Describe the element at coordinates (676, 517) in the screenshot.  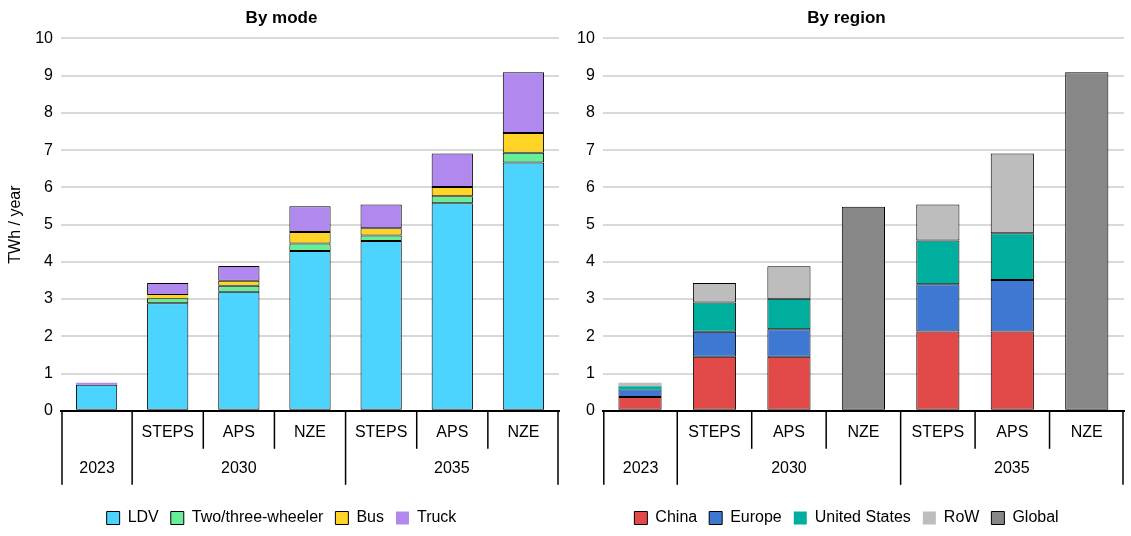
I see `legend-label: China` at that location.